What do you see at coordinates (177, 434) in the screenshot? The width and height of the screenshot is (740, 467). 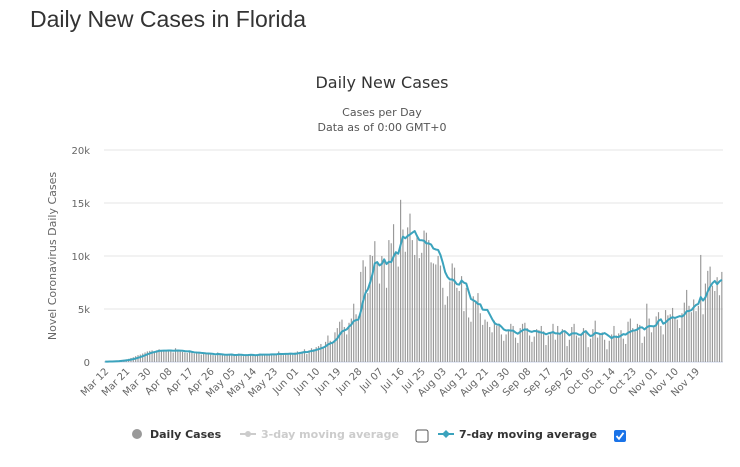 I see `legend-item-daily-cases: Daily Cases` at bounding box center [177, 434].